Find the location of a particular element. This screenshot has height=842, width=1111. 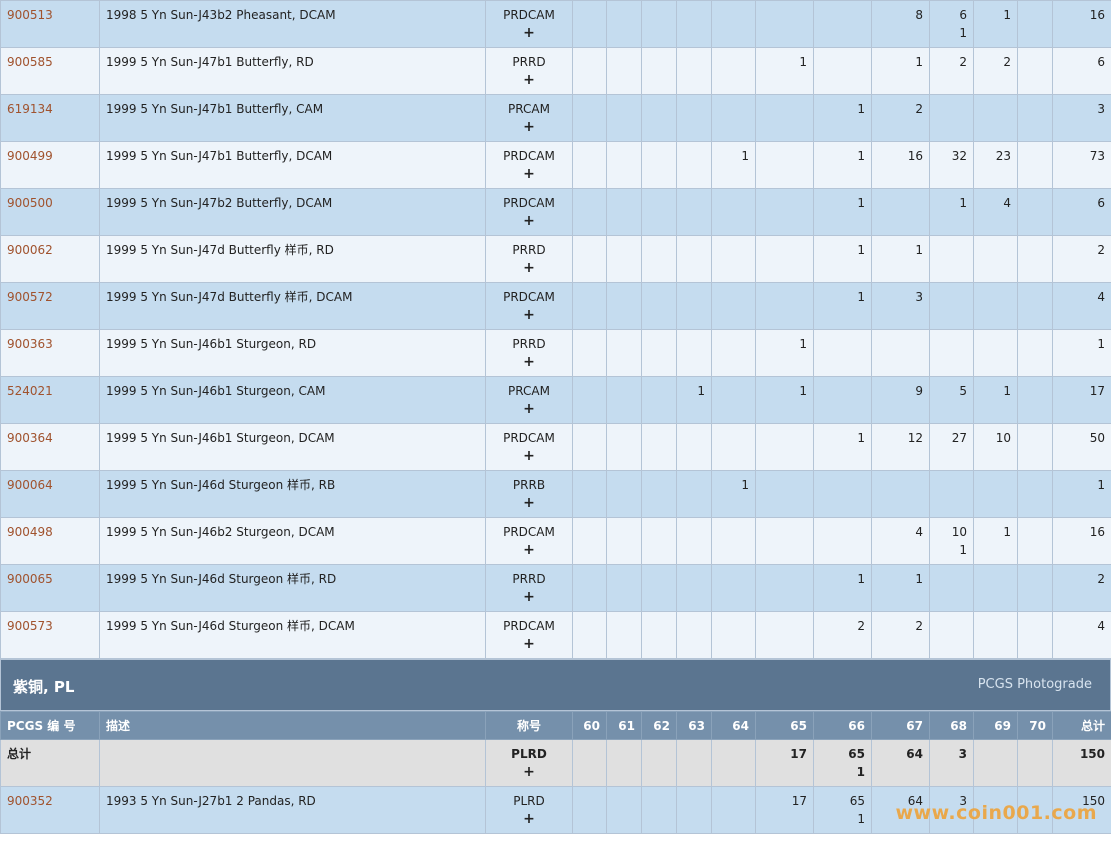

description-cell: 1999 5 Yn Sun-J46b1 Sturgeon, RD is located at coordinates (292, 353).